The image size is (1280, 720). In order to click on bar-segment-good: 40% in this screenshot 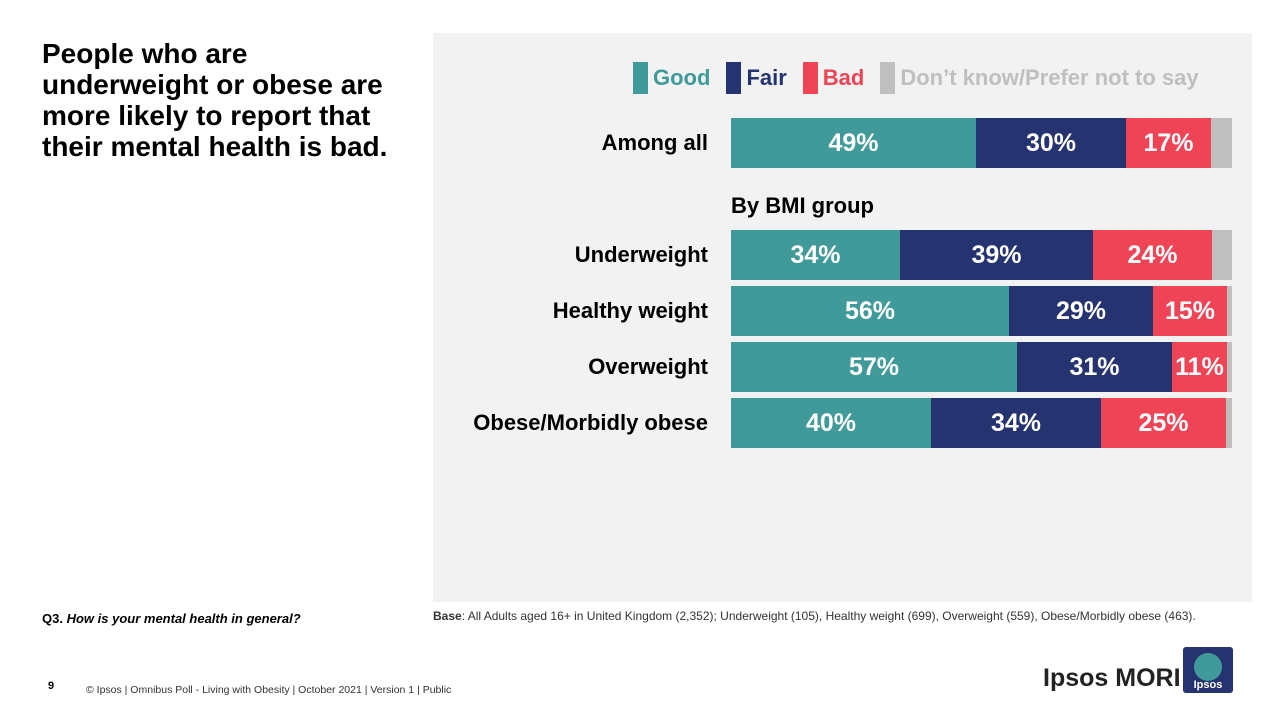, I will do `click(831, 423)`.